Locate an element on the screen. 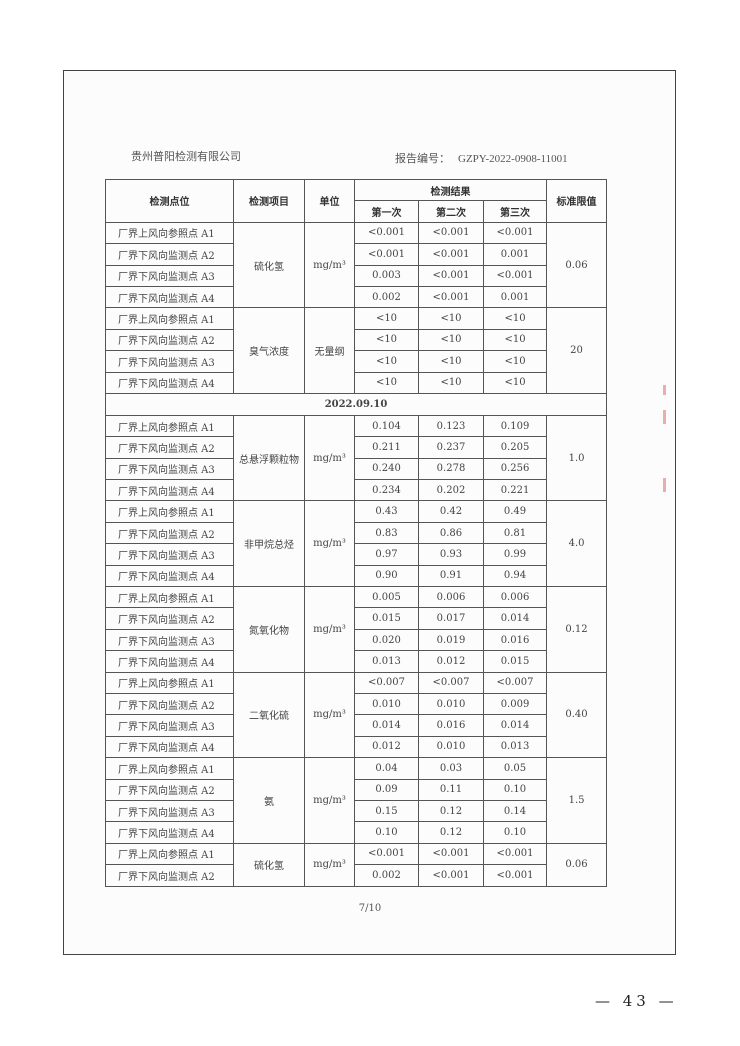 This screenshot has width=740, height=1046. result-cell: 0.019 is located at coordinates (451, 640).